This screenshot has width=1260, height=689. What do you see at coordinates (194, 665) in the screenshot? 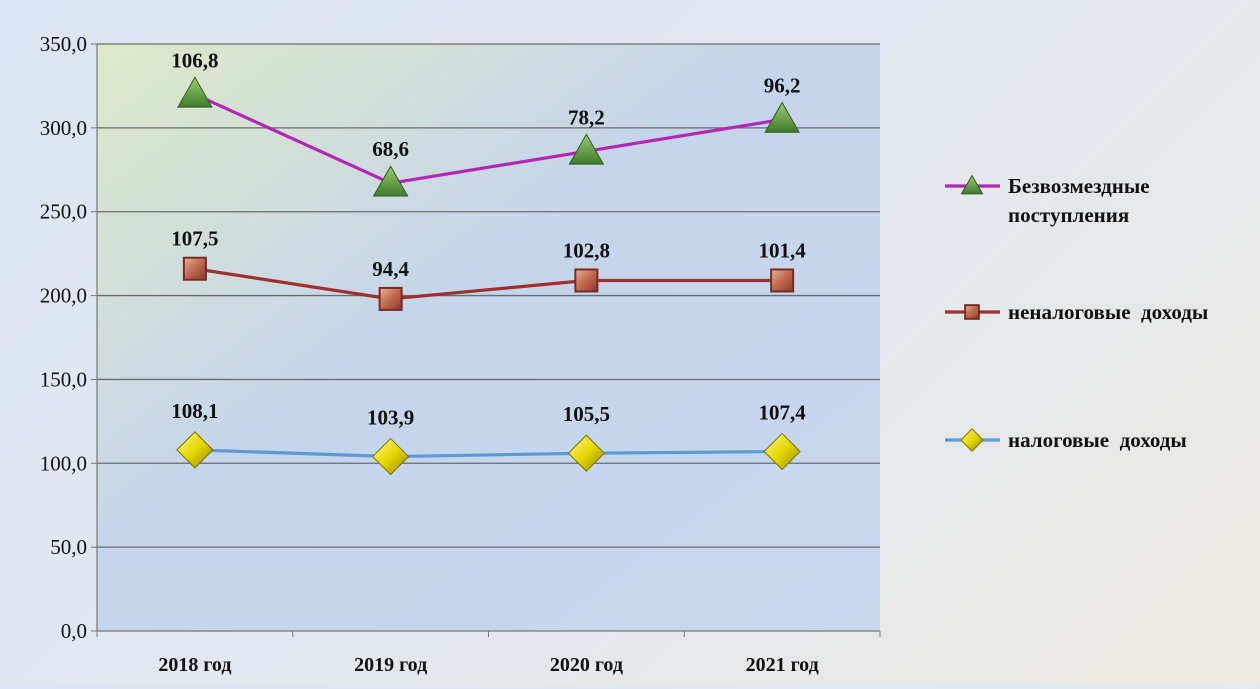
I see `x-tick-label: 2018 год` at bounding box center [194, 665].